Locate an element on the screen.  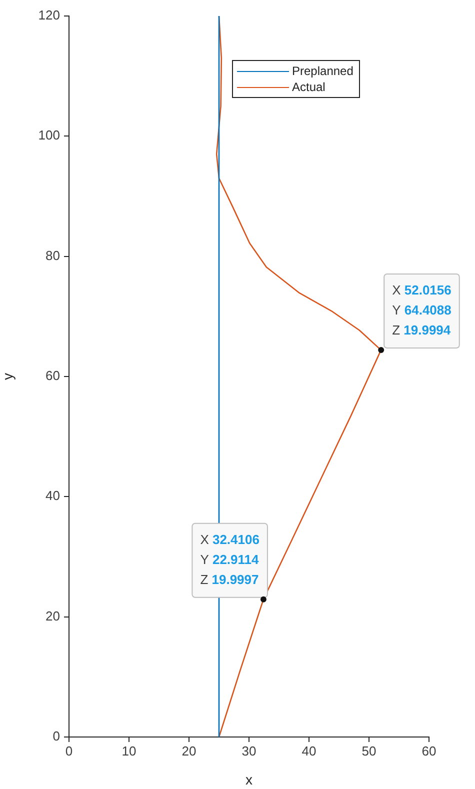
legend-label: Preplanned is located at coordinates (323, 71).